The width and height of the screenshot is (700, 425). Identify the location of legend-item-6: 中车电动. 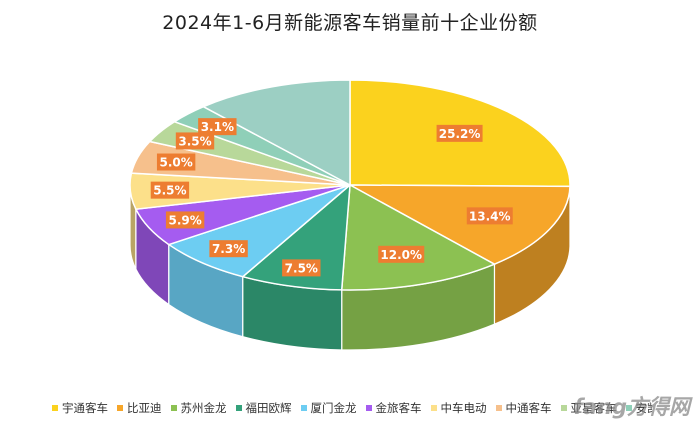
(458, 408).